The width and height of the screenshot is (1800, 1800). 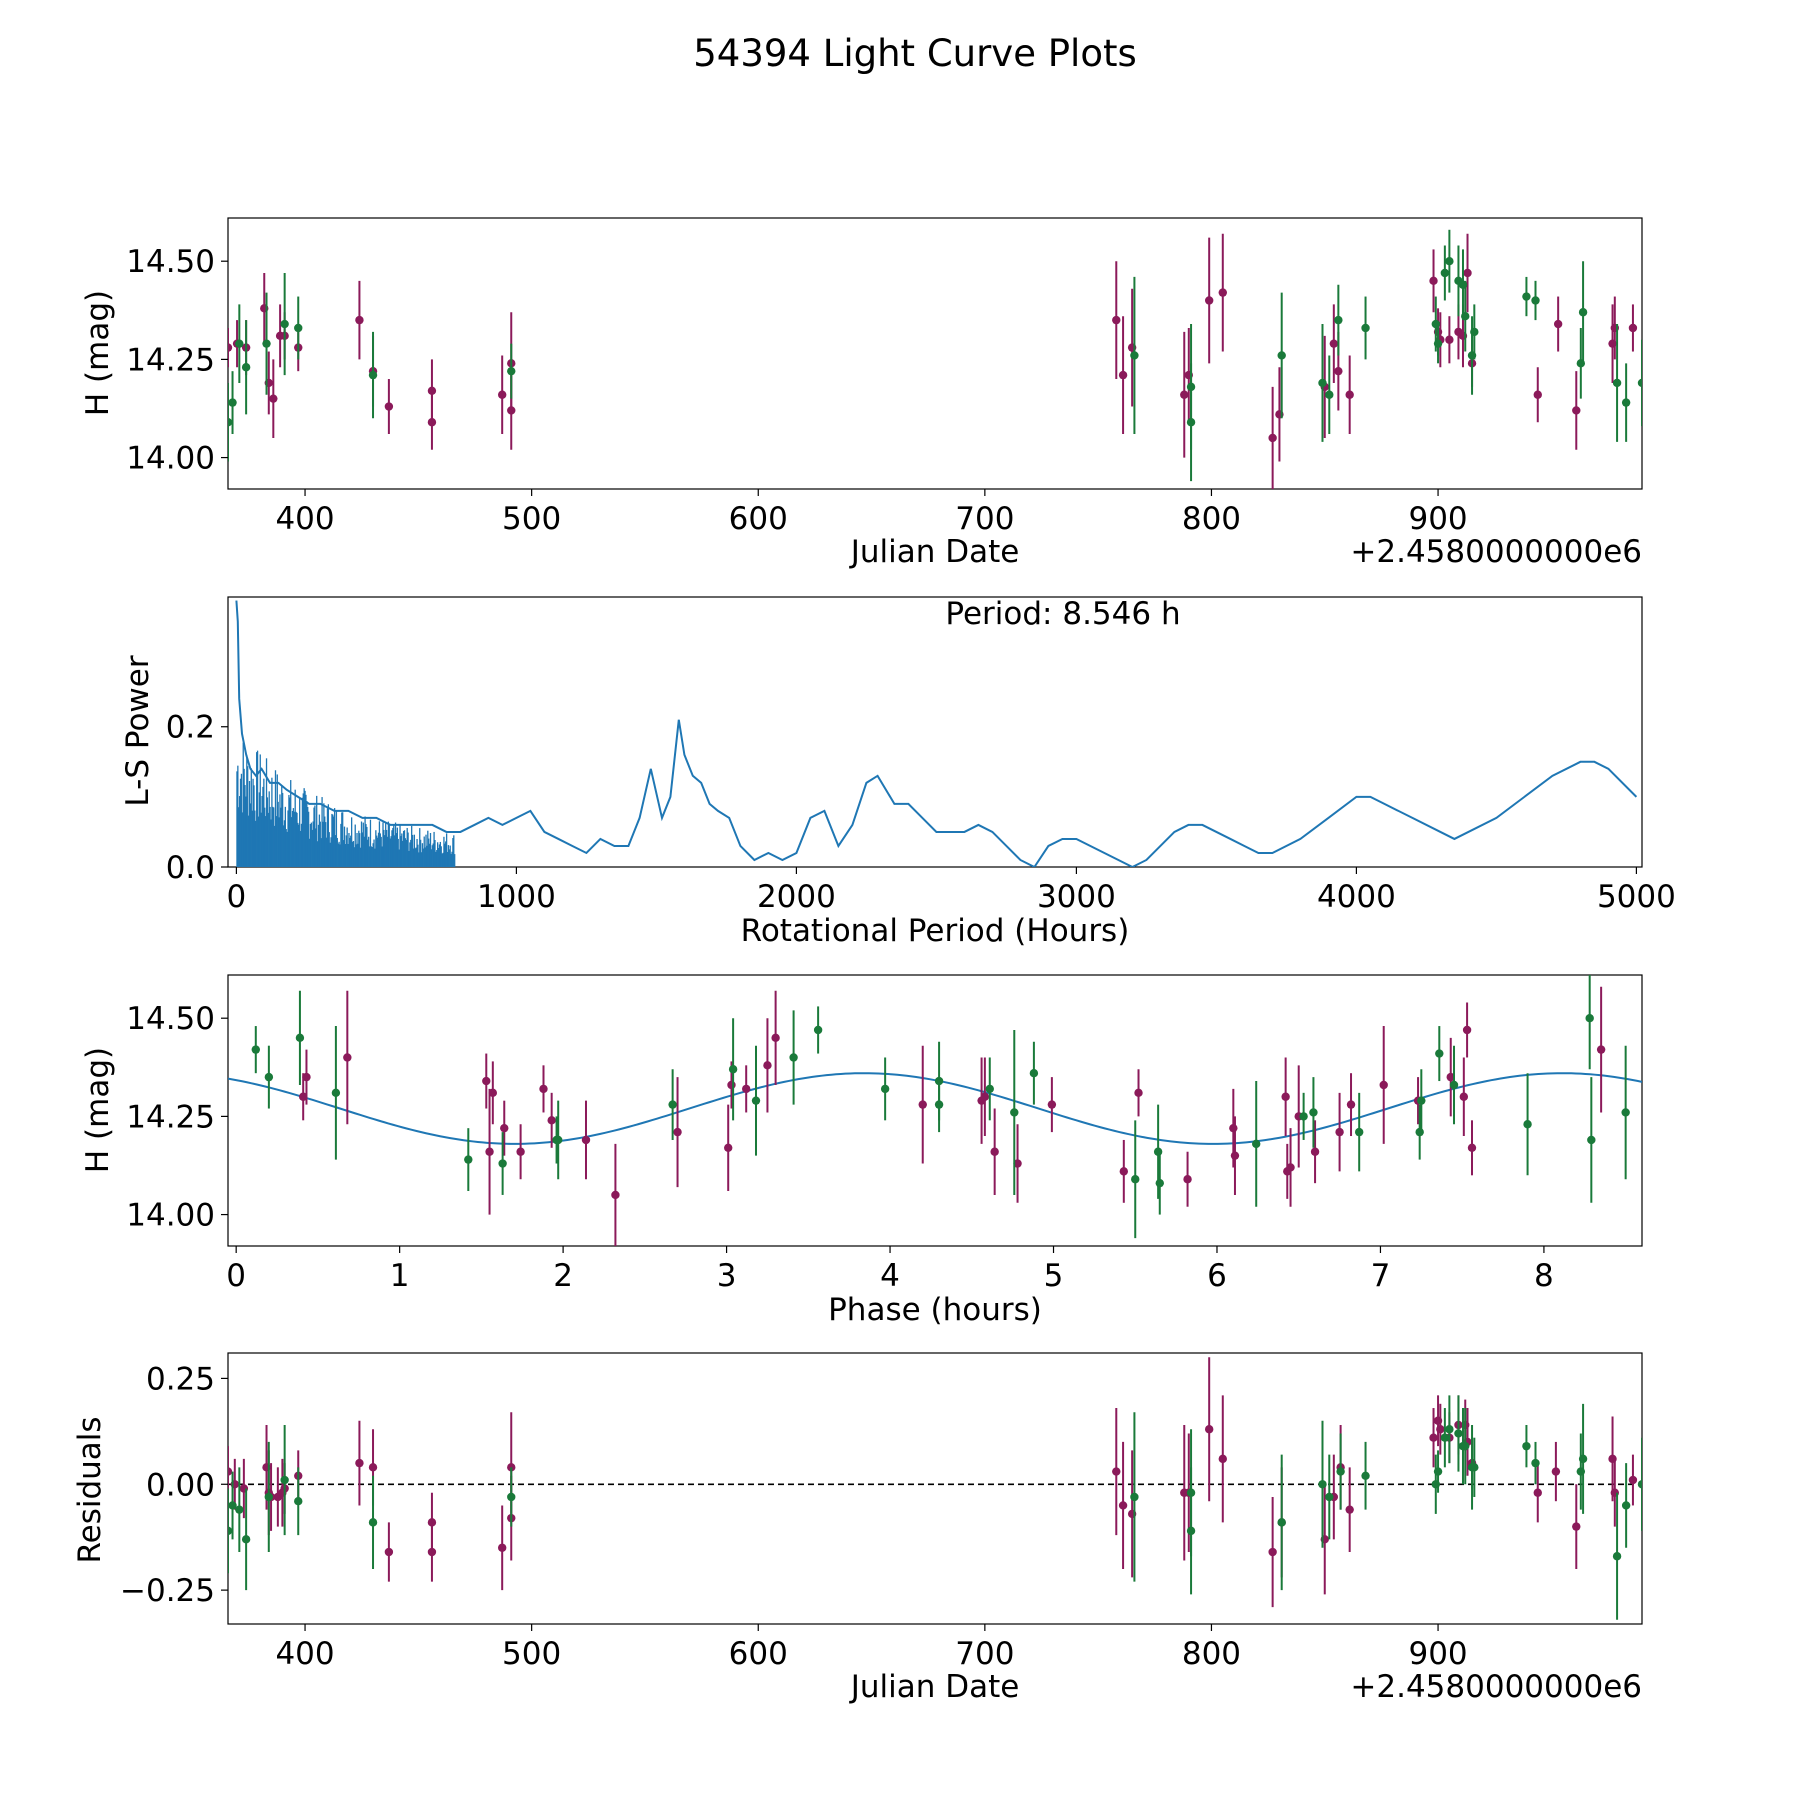 I want to click on panel-periodogram-yticks: 0.0 0.2, so click(x=197, y=798).